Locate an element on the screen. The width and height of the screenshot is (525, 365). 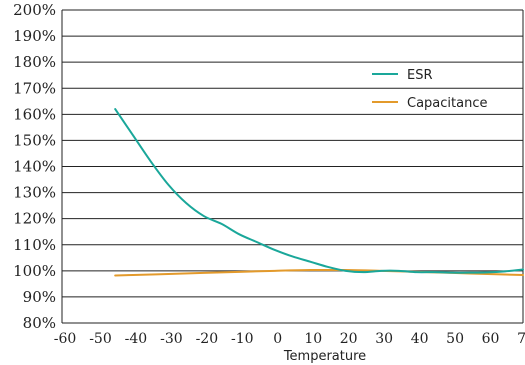
y-tick-label: 80% is located at coordinates (39, 323).